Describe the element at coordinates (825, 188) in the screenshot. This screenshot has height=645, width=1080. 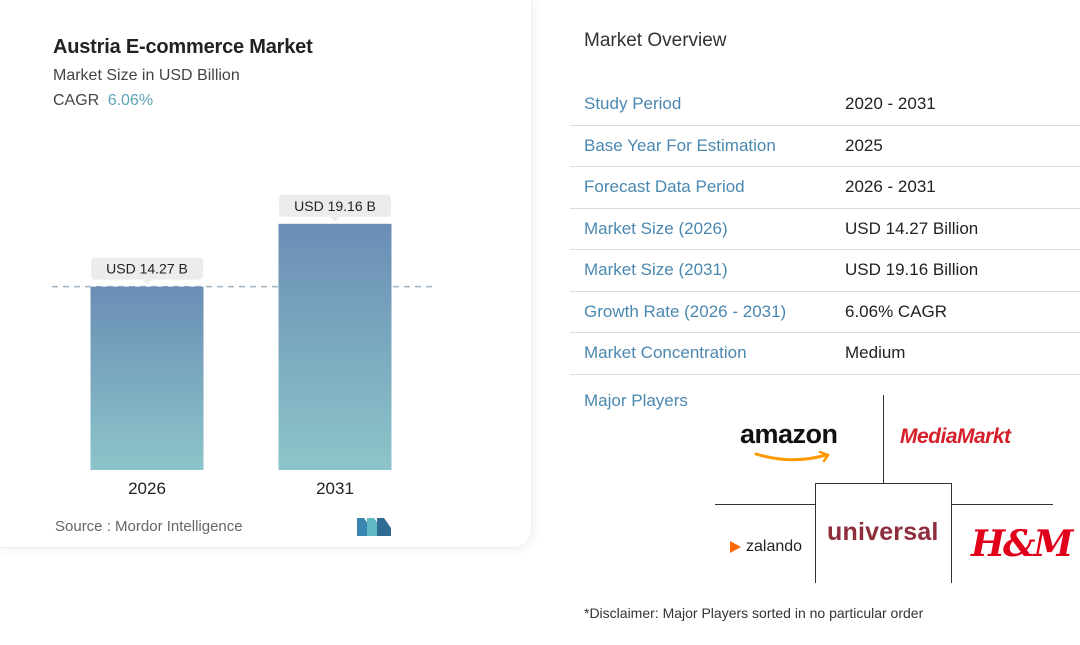
I see `overview-row: Forecast Data Period 2026 - 2031` at that location.